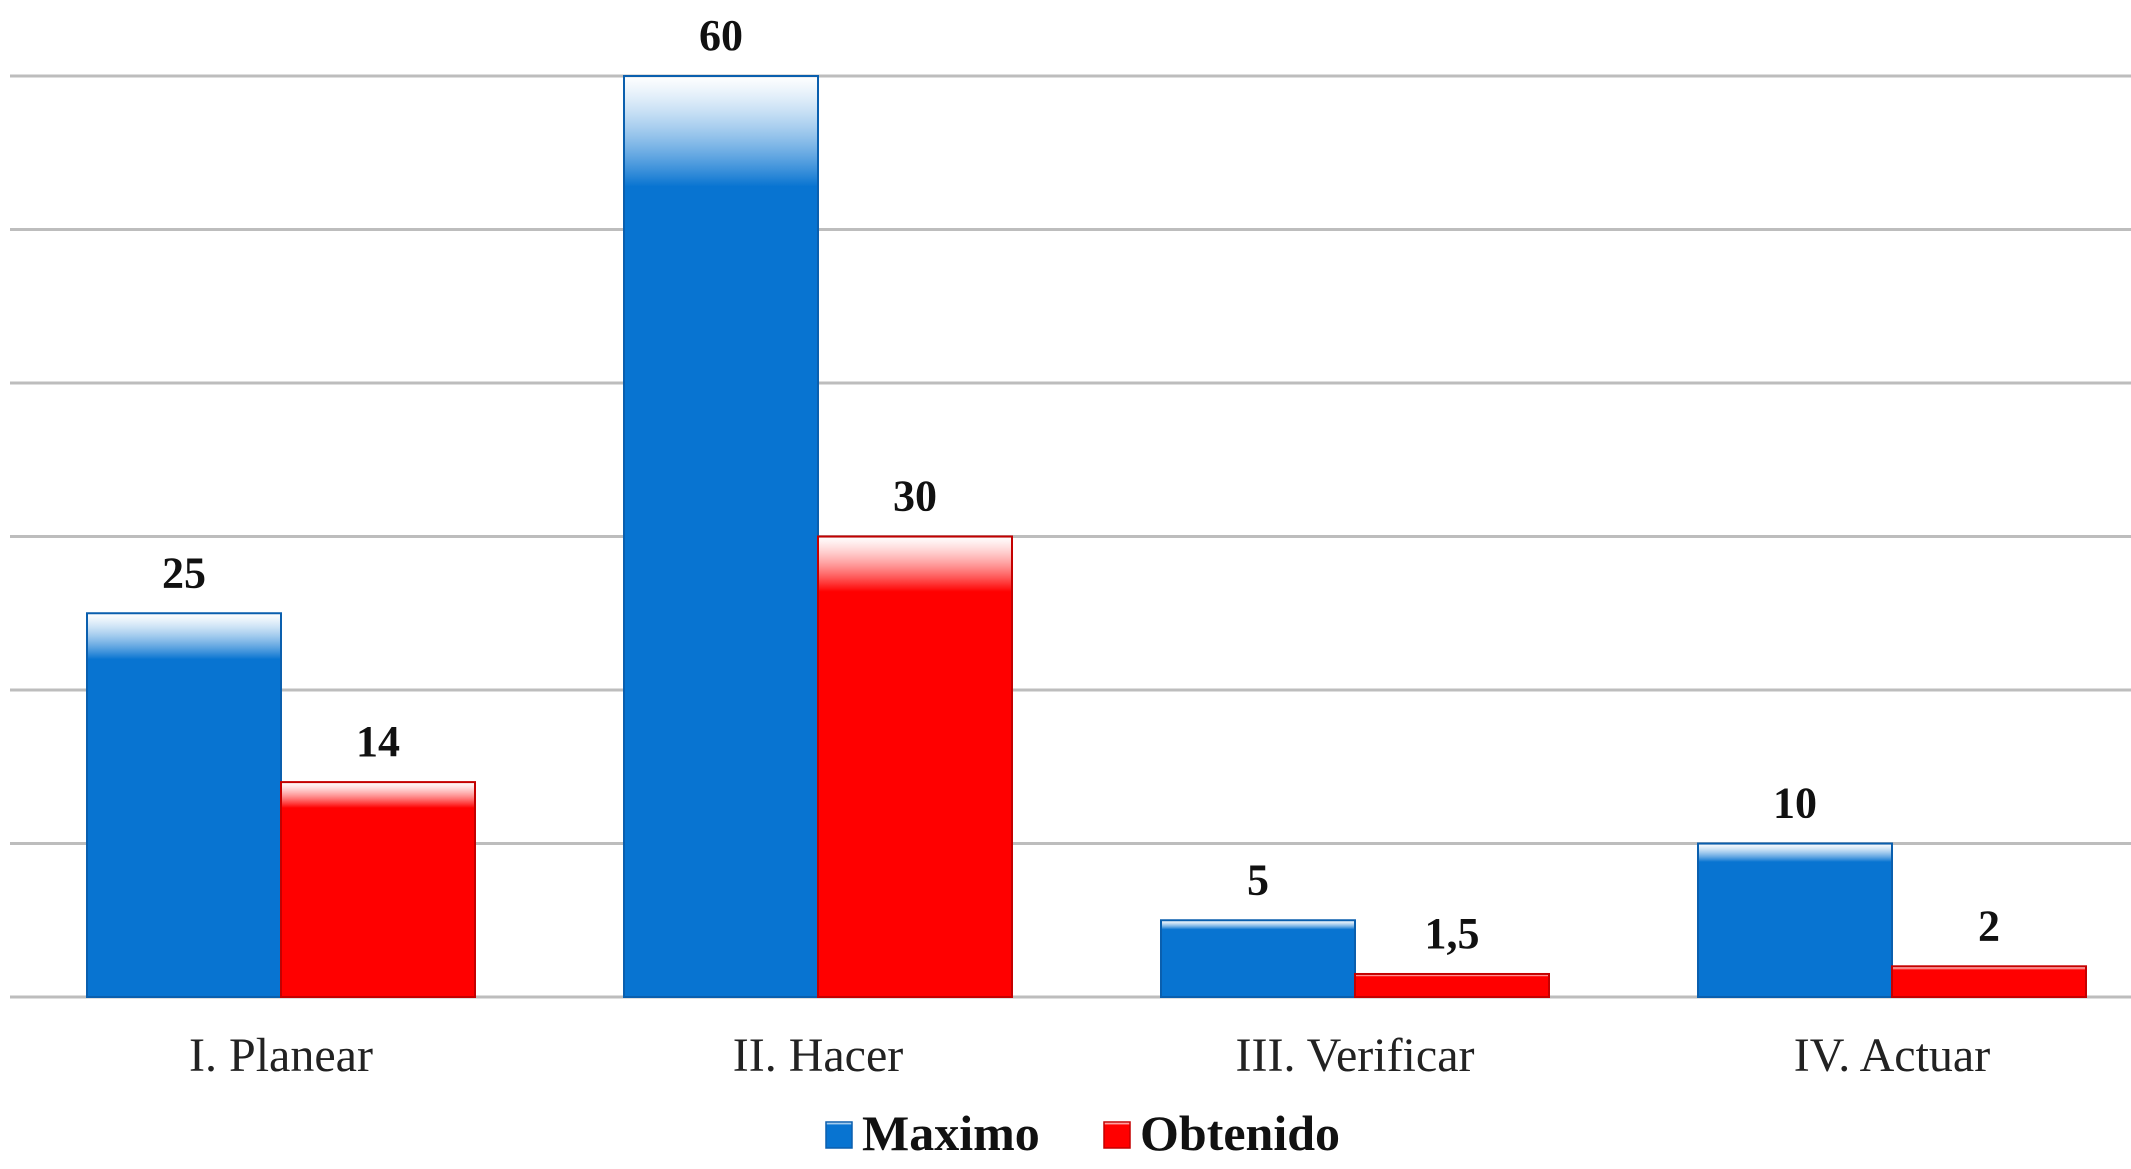  Describe the element at coordinates (1452, 933) in the screenshot. I see `data-label-obtenido-3: 1,5` at that location.